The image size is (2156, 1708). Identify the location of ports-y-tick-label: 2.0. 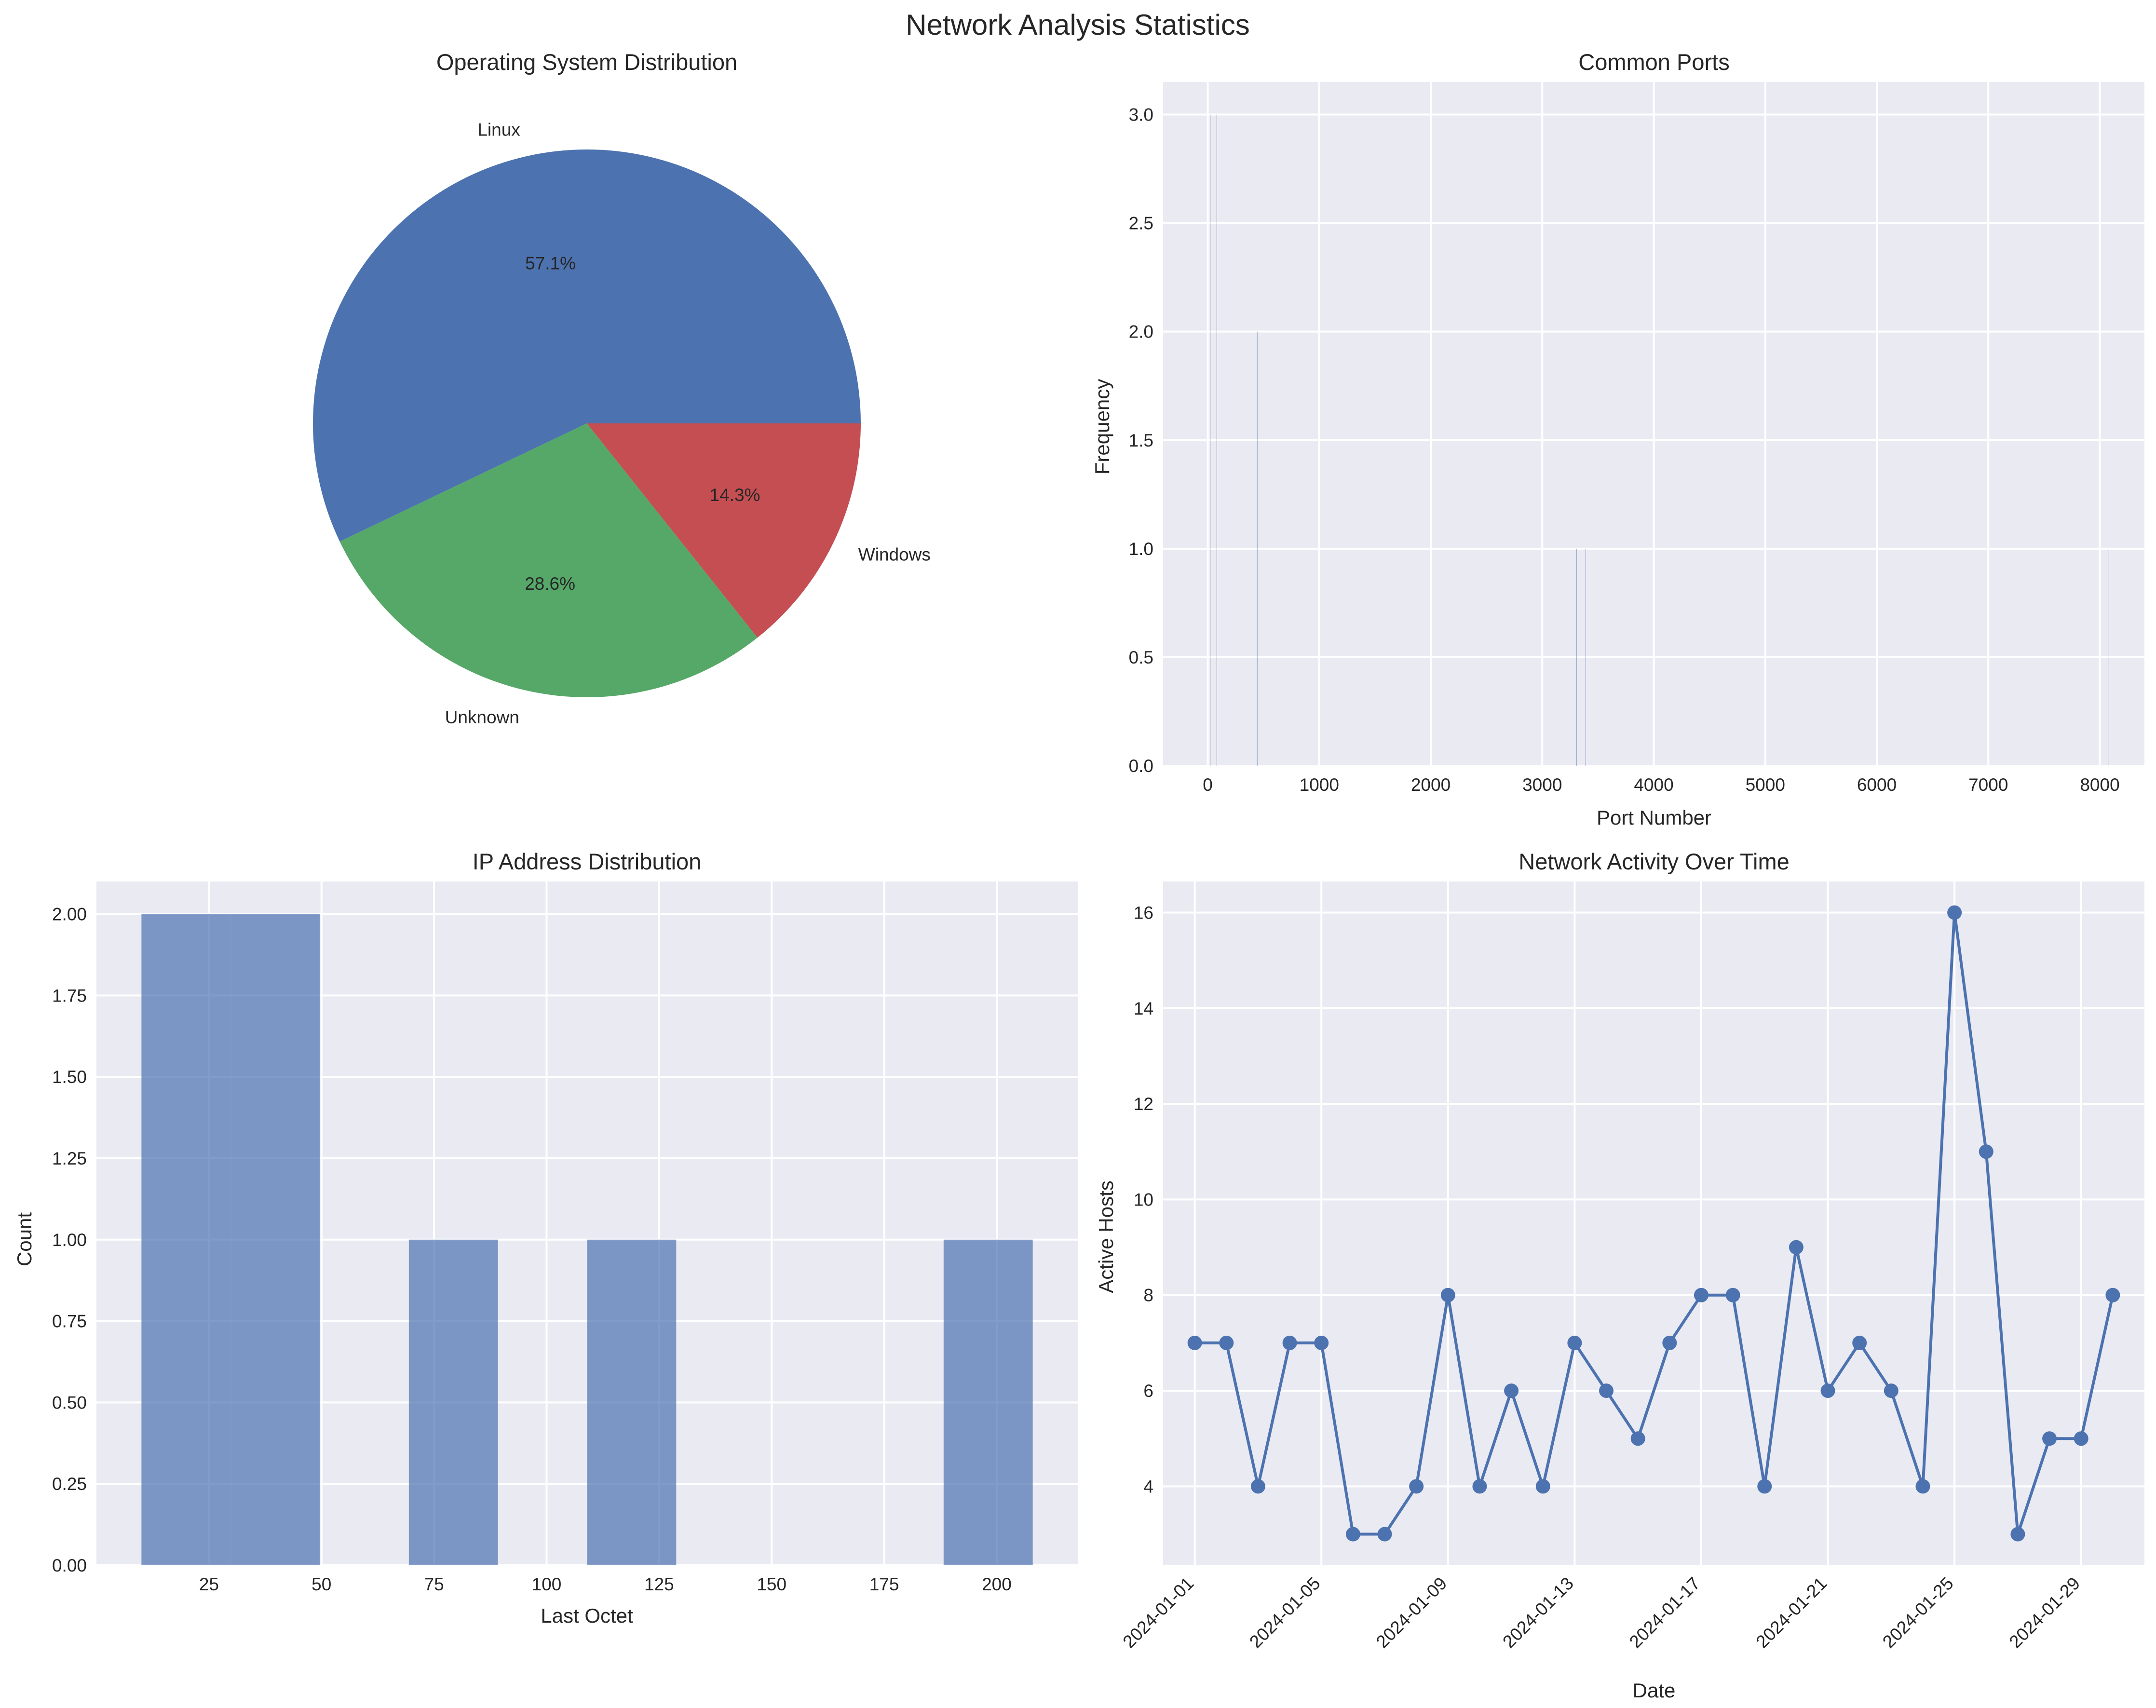
(1141, 332).